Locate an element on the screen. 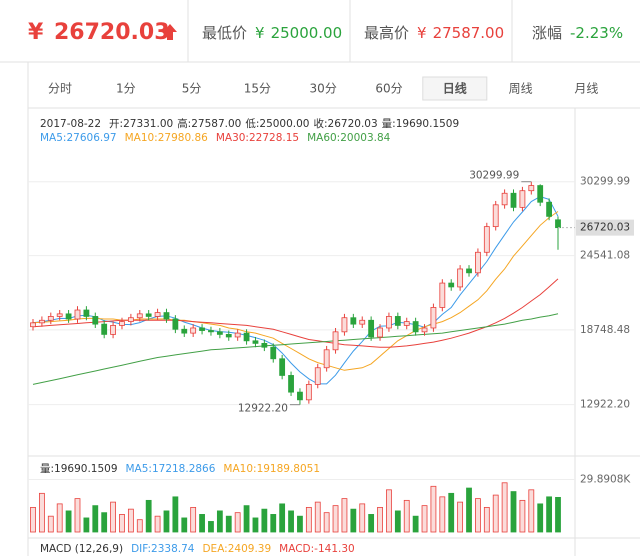 This screenshot has width=640, height=556. stat-label: 最低价 is located at coordinates (224, 33).